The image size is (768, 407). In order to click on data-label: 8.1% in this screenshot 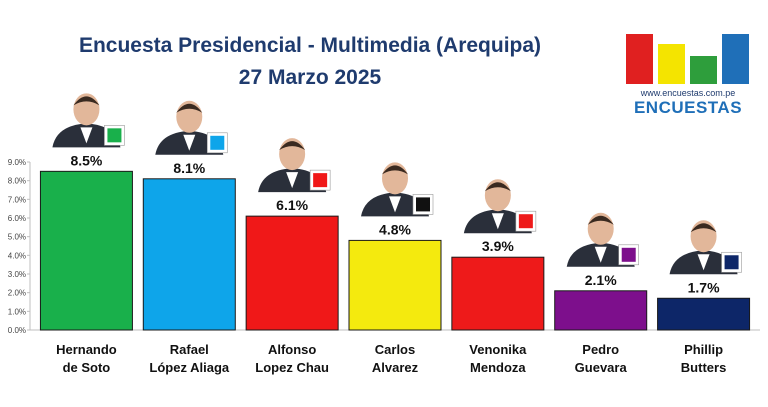, I will do `click(189, 168)`.